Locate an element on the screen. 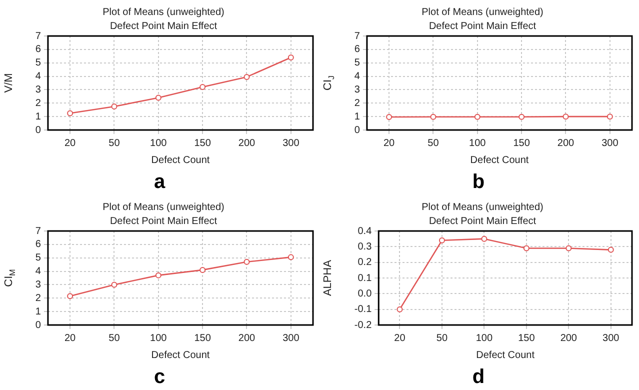 The image size is (639, 390). y-tick-label: 0.2 is located at coordinates (365, 262).